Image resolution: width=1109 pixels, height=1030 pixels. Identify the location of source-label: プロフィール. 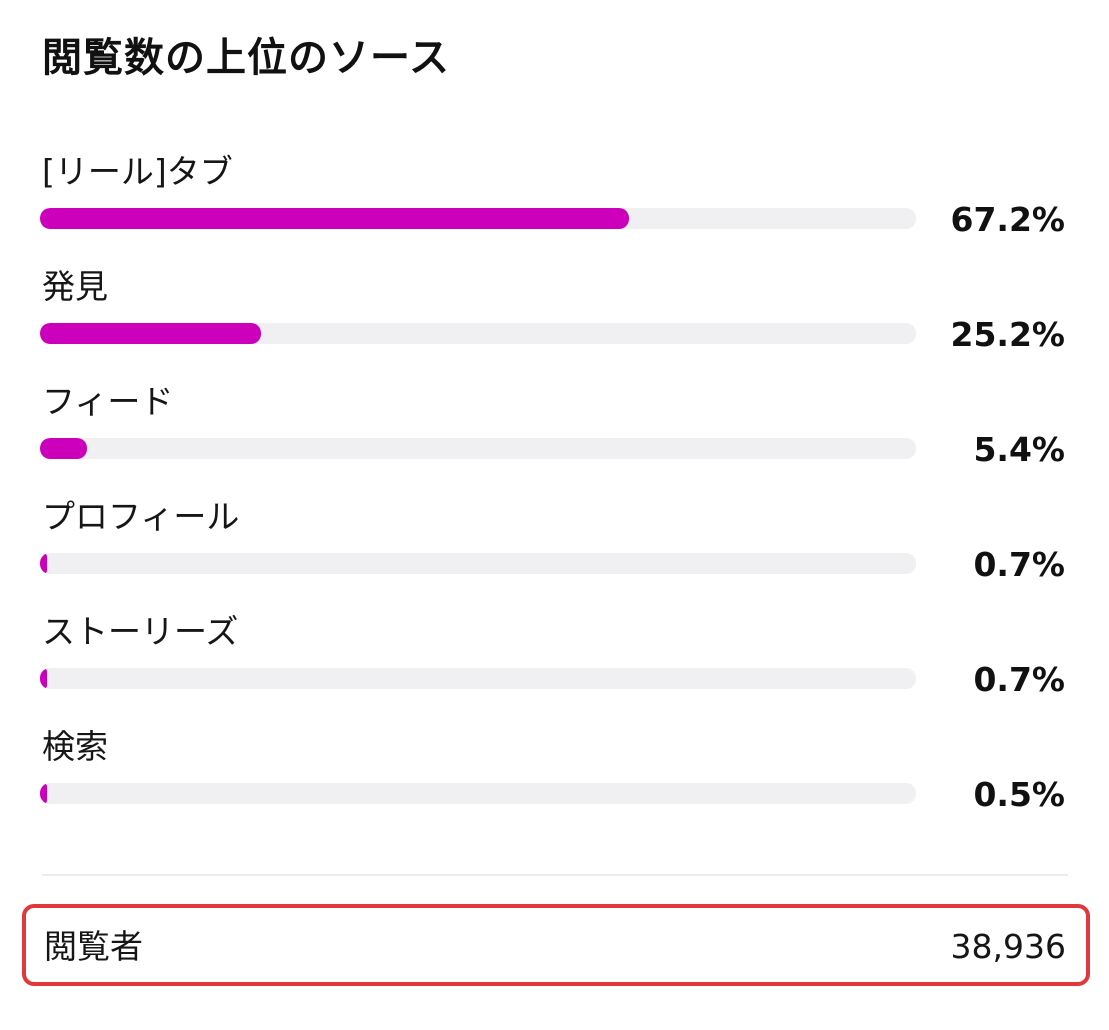
(141, 516).